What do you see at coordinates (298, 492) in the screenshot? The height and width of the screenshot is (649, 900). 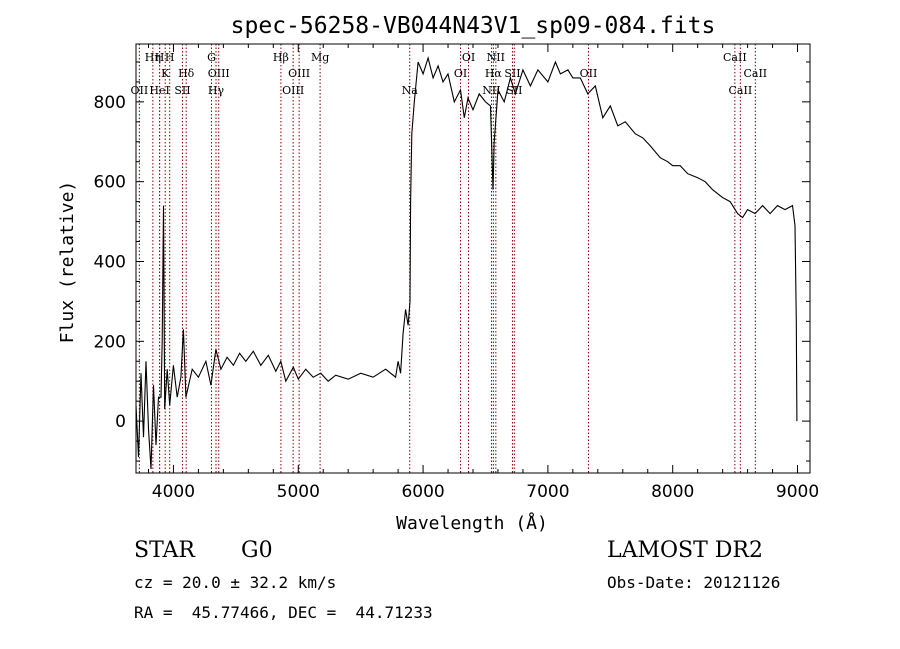 I see `x-tick-label: 5000` at bounding box center [298, 492].